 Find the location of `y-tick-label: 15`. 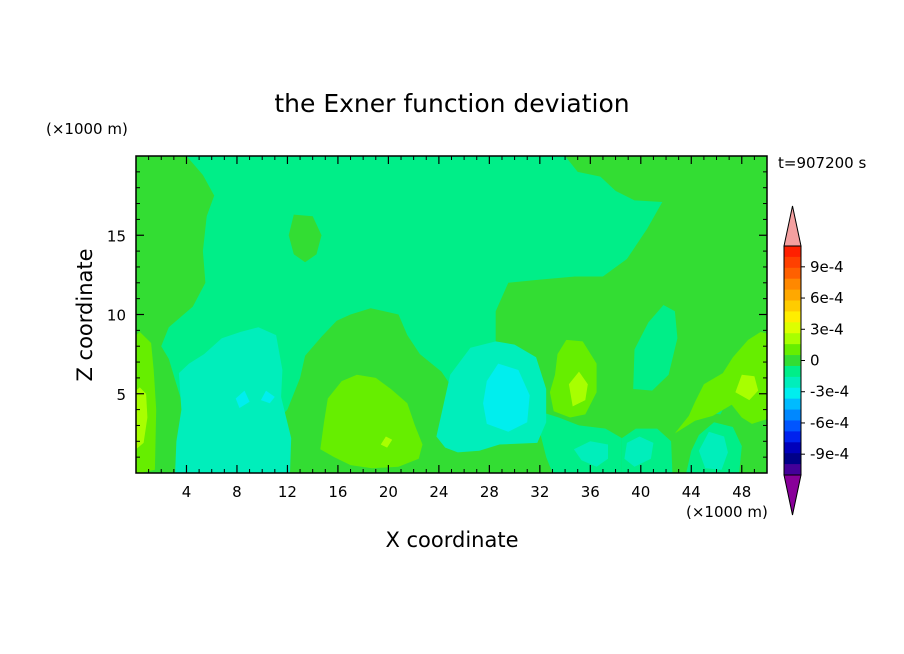

y-tick-label: 15 is located at coordinates (116, 236).